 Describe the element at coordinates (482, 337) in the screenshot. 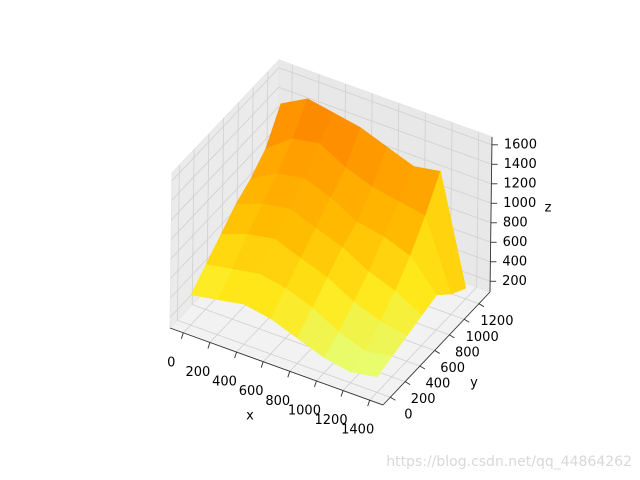

I see `y-tick-label: 1000` at that location.